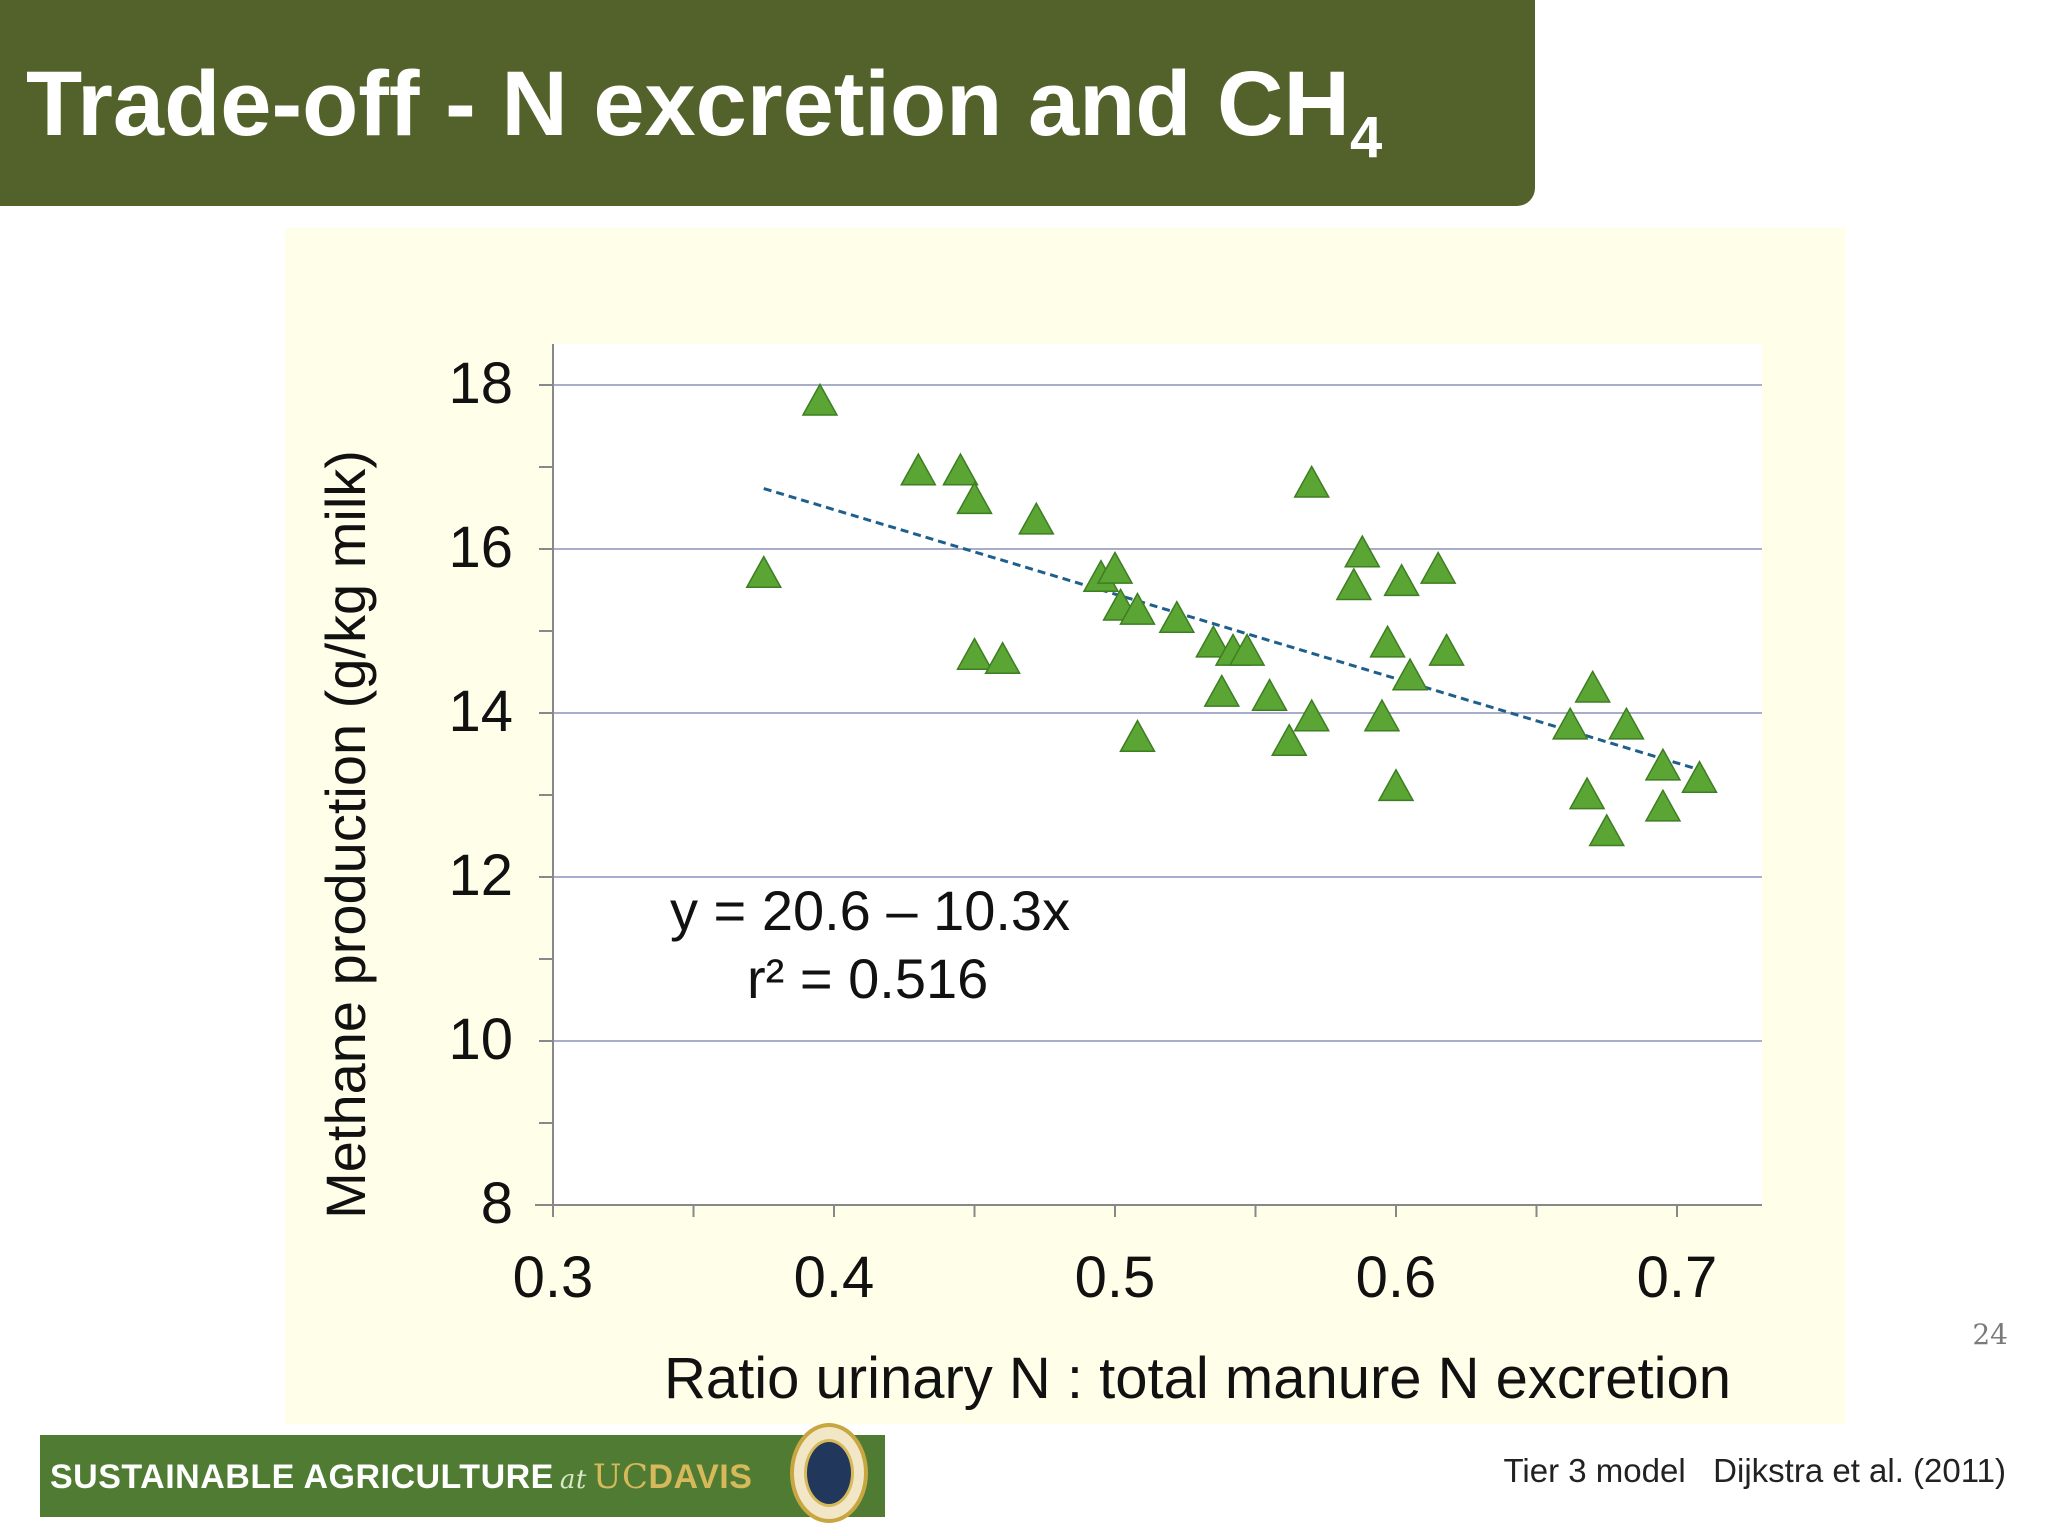  What do you see at coordinates (480, 547) in the screenshot?
I see `y-tick-label: 16` at bounding box center [480, 547].